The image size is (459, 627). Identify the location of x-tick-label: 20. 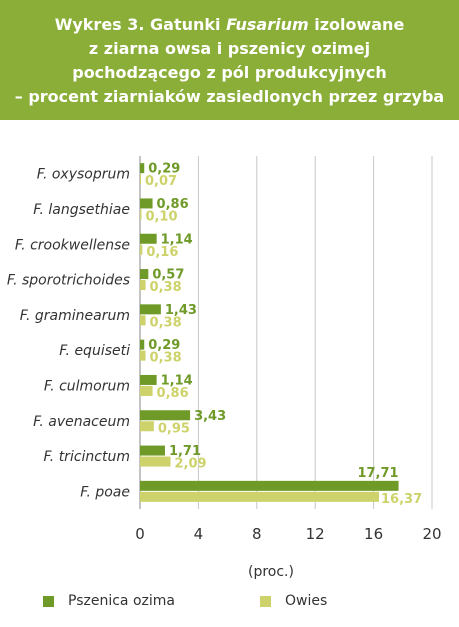
(431, 534).